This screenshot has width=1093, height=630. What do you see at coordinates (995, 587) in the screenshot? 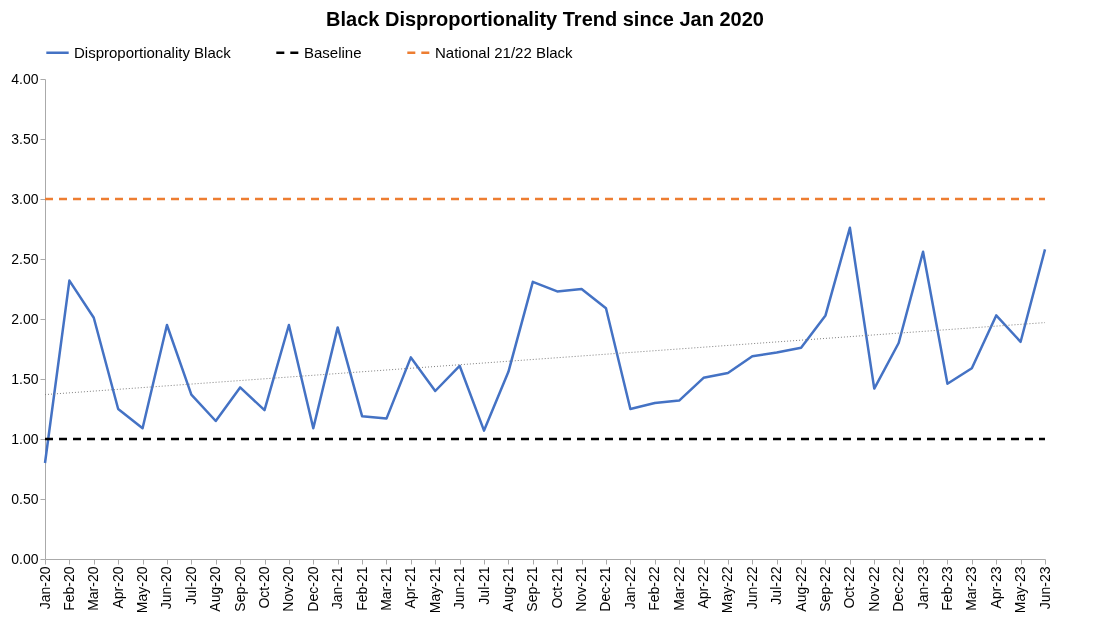
I see `x-tick-label: Apr-23` at bounding box center [995, 587].